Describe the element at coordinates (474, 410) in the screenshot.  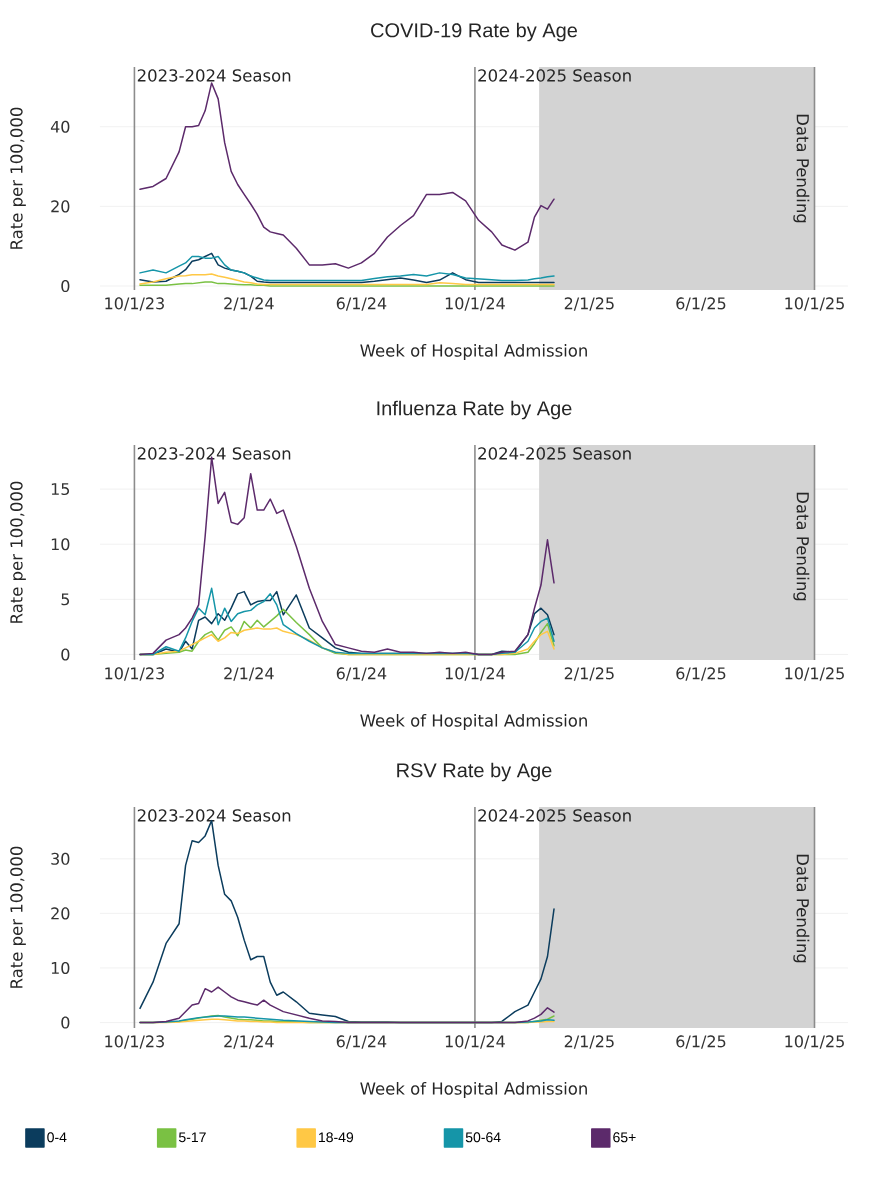
I see `chart-title: Influenza Rate by Age` at that location.